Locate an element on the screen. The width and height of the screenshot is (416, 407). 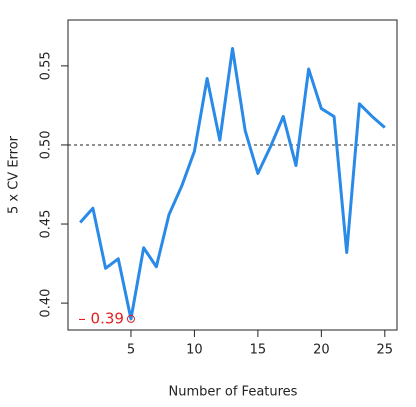
x-tick-label: 10 is located at coordinates (194, 350).